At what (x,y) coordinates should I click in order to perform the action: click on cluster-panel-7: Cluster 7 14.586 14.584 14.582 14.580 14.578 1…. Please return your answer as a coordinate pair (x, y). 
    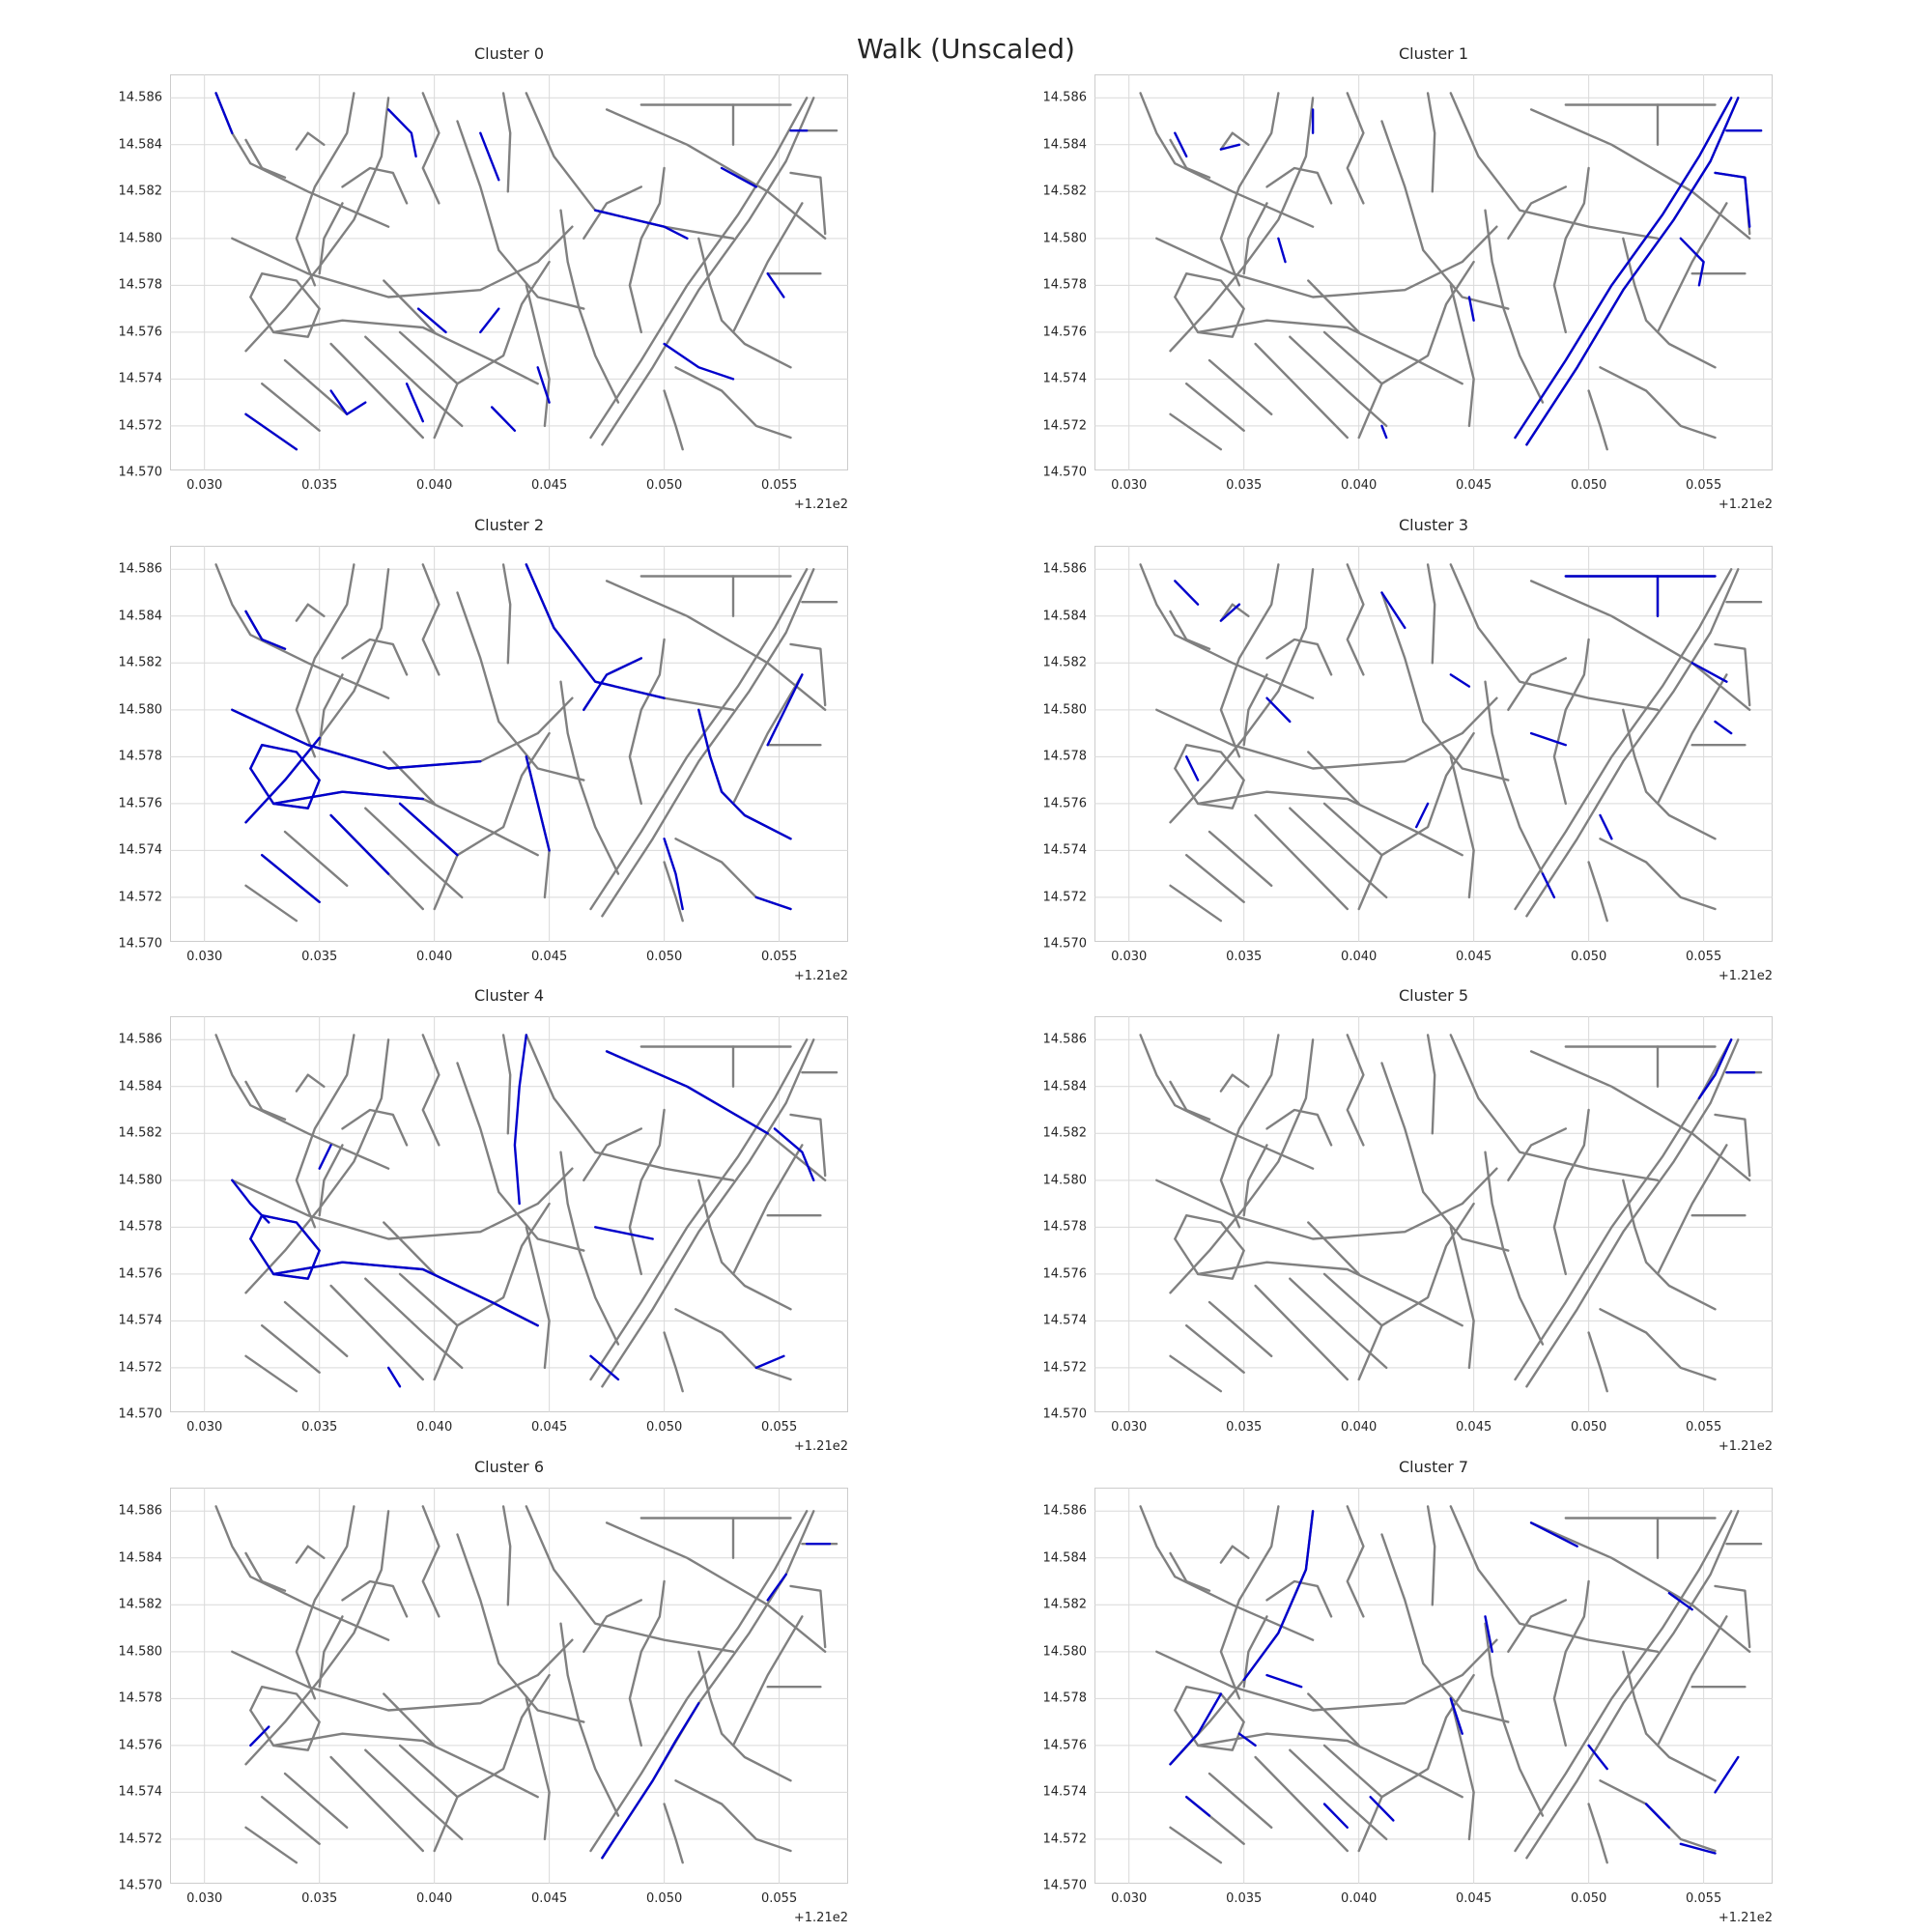
    Looking at the image, I should click on (1408, 1691).